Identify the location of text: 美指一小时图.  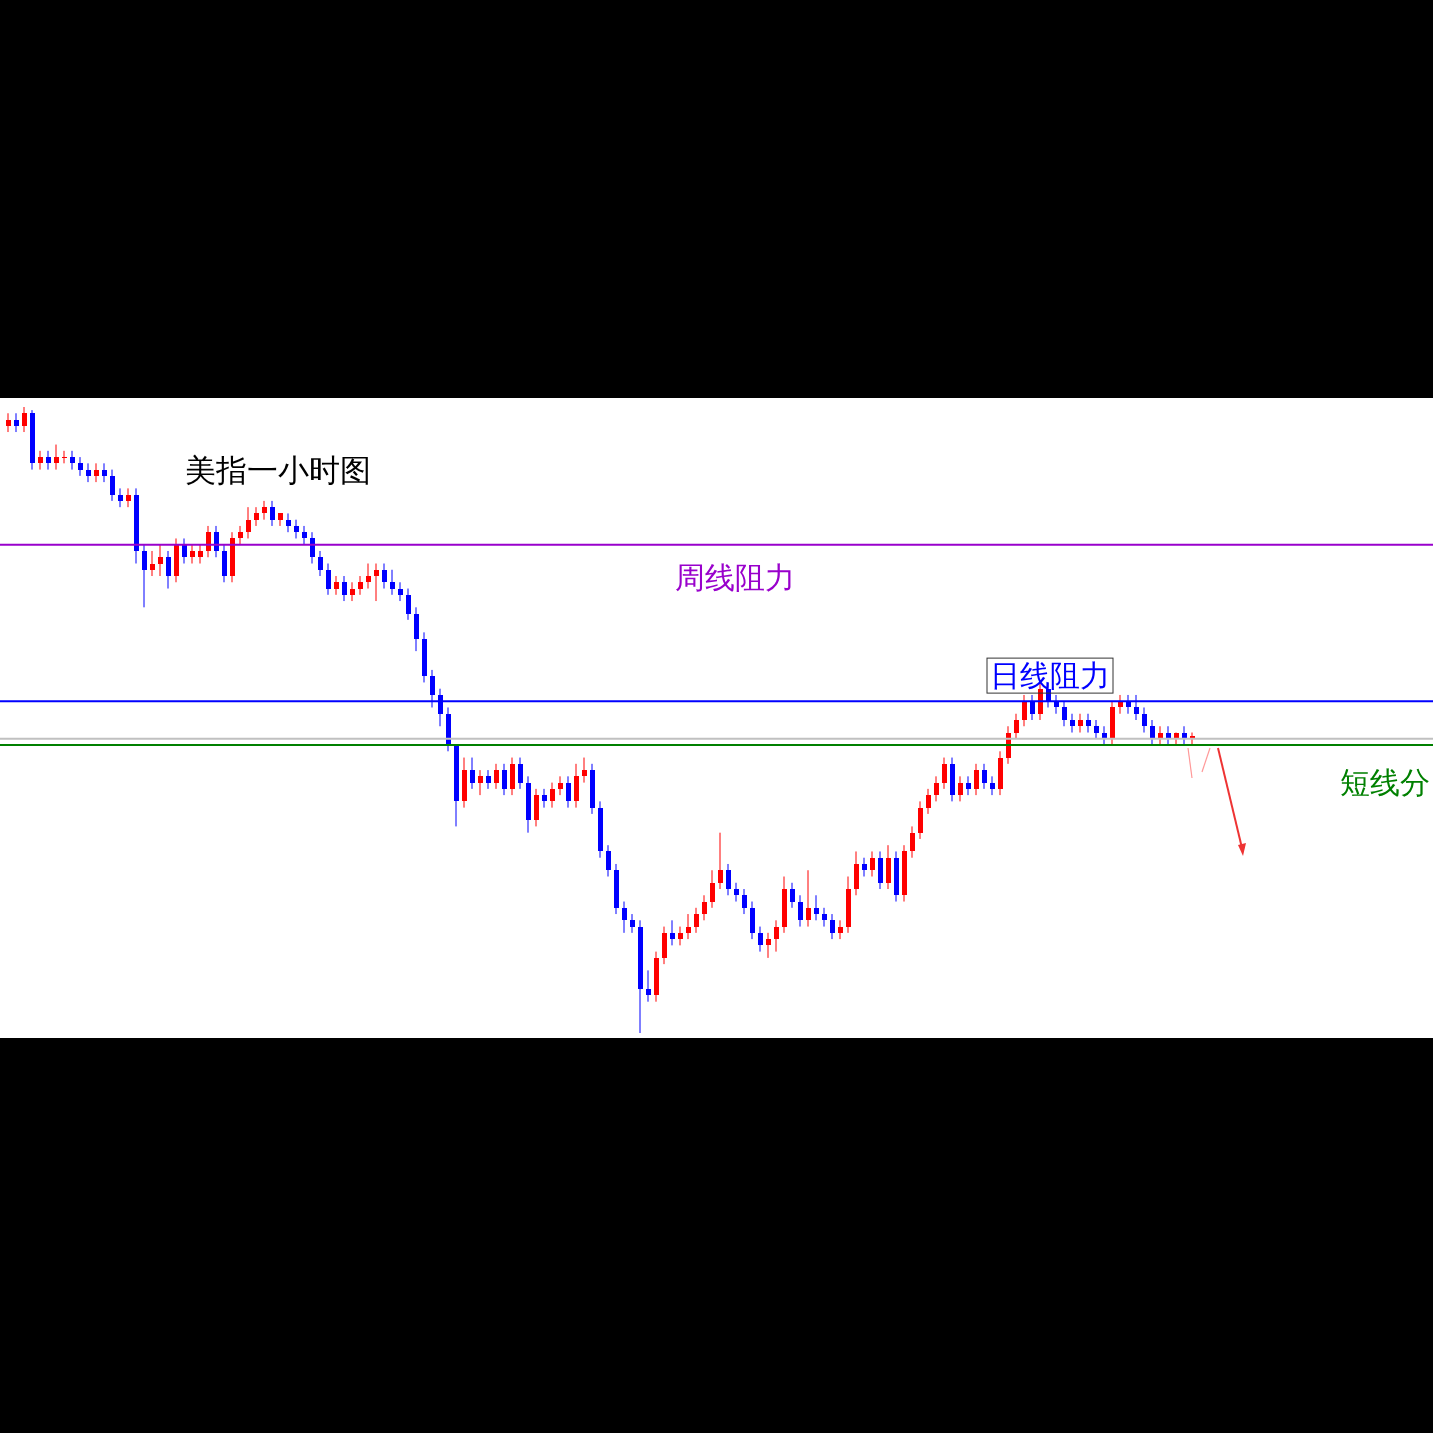
(278, 471).